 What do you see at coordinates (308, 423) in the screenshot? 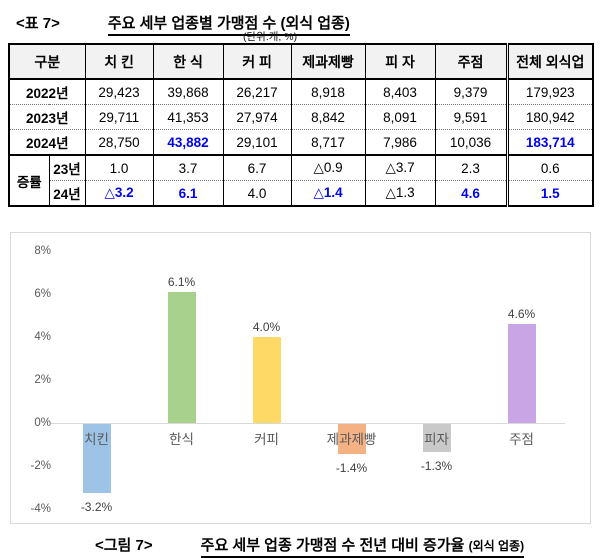
I see `x-axis-line` at bounding box center [308, 423].